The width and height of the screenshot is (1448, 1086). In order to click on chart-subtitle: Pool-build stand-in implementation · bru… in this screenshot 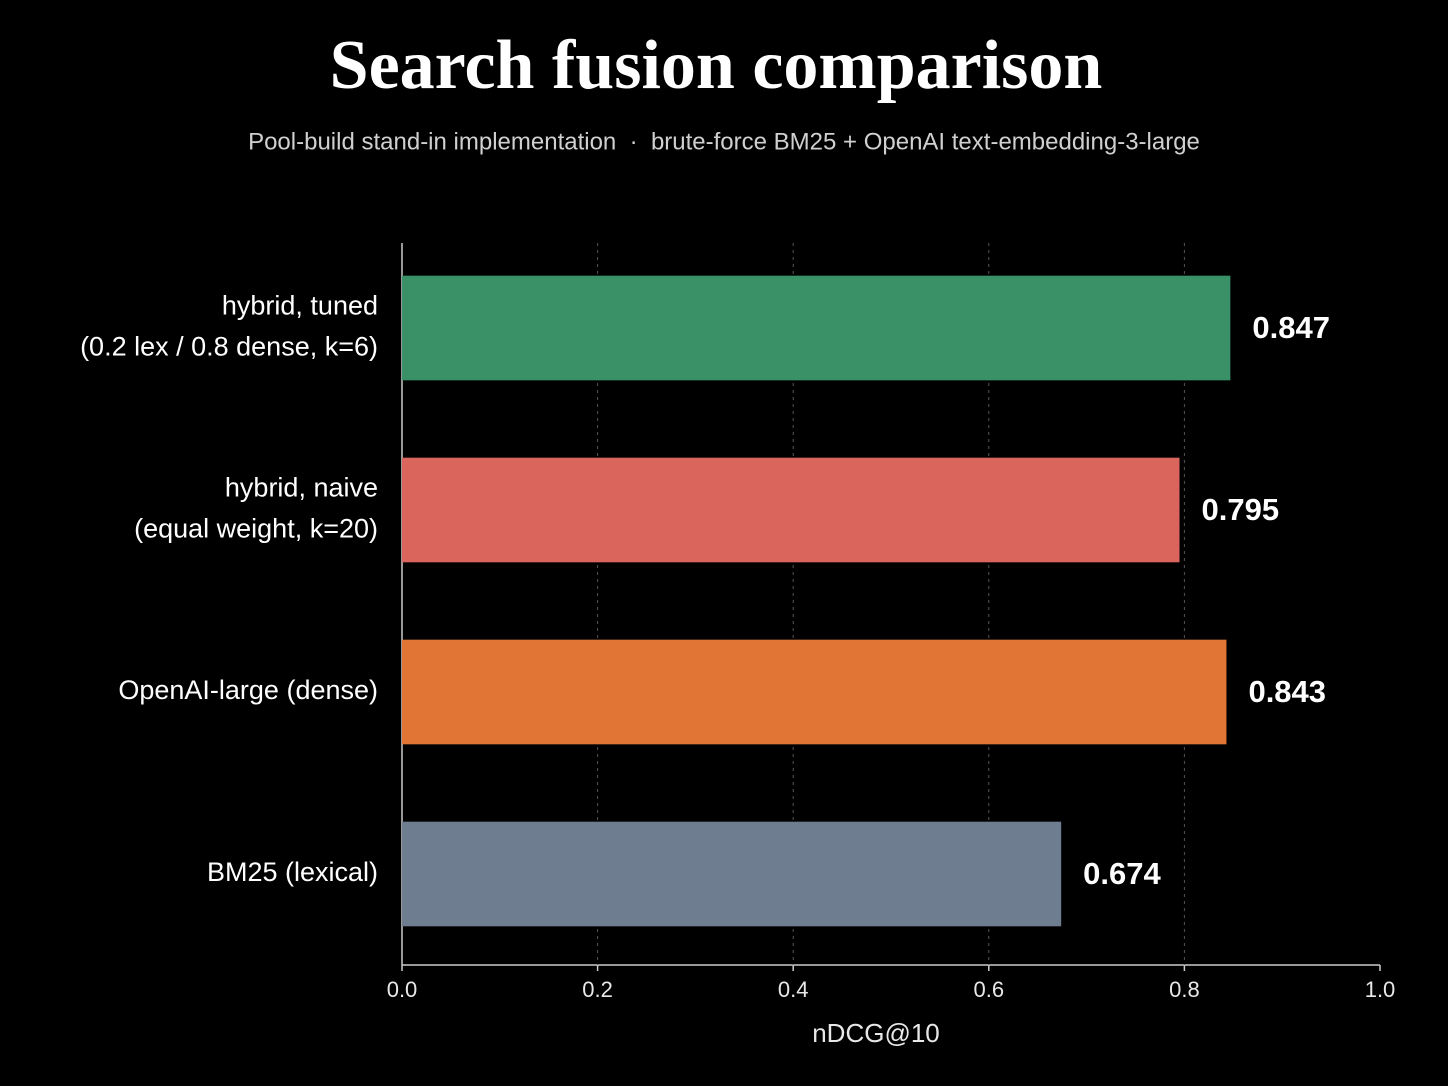, I will do `click(724, 141)`.